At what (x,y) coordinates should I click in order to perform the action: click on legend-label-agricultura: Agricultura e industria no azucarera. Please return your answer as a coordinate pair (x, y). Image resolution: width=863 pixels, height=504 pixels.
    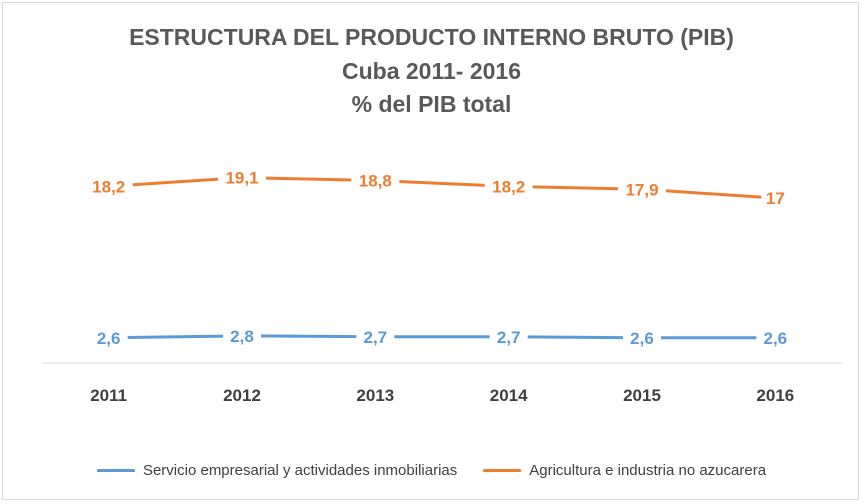
    Looking at the image, I should click on (648, 470).